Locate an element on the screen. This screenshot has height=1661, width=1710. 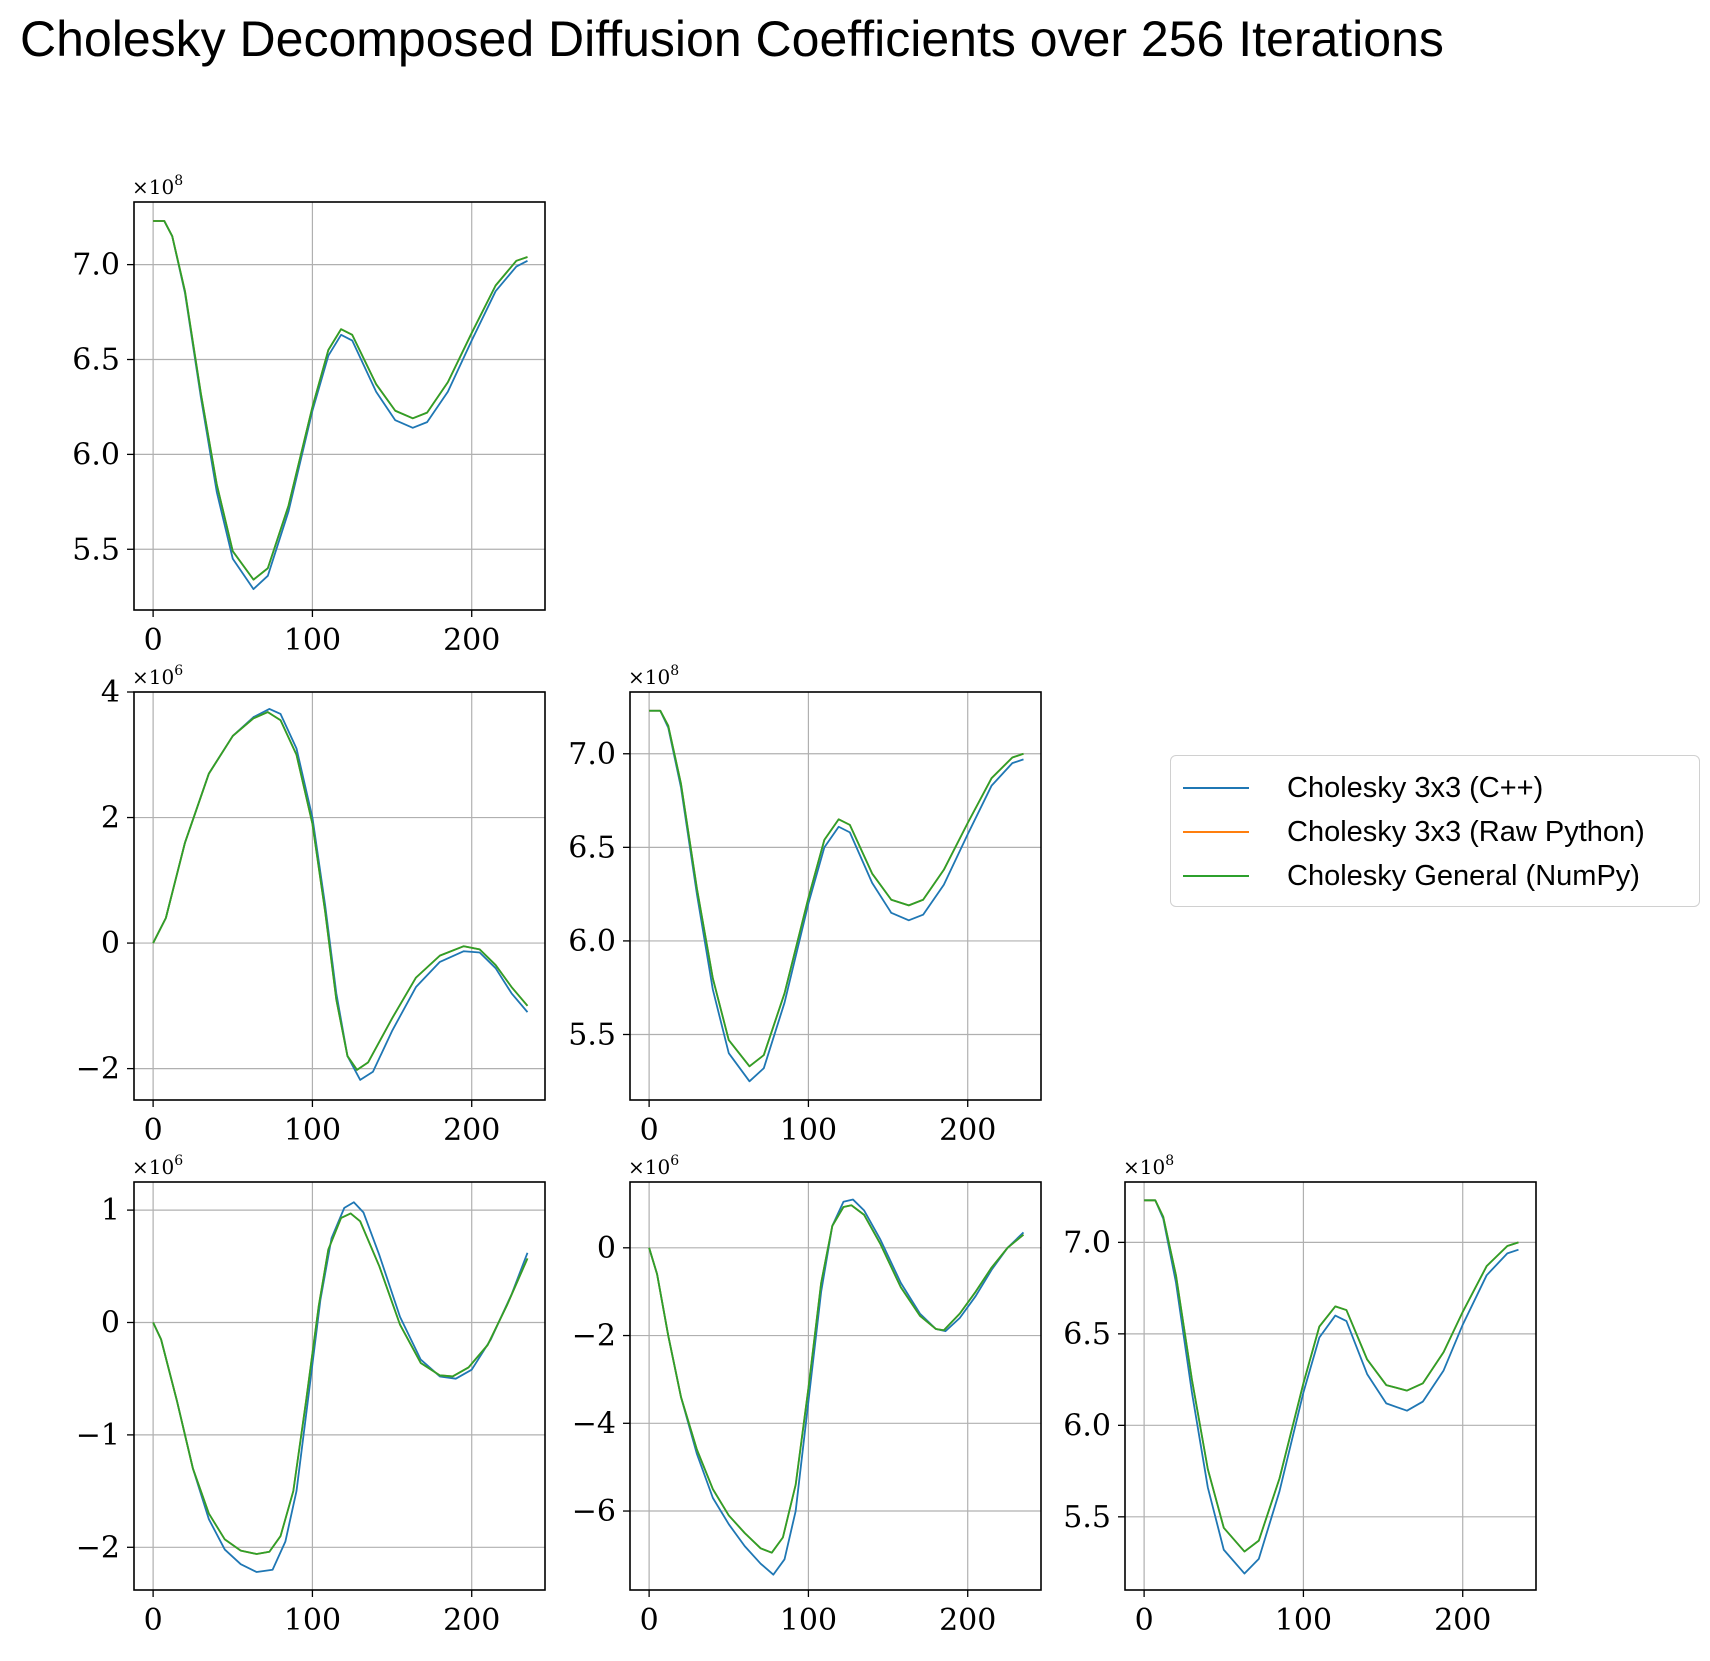
subplot-4: 0 100 200 −2 −1 0 1 ×10⁶ is located at coordinates (311, 1395).